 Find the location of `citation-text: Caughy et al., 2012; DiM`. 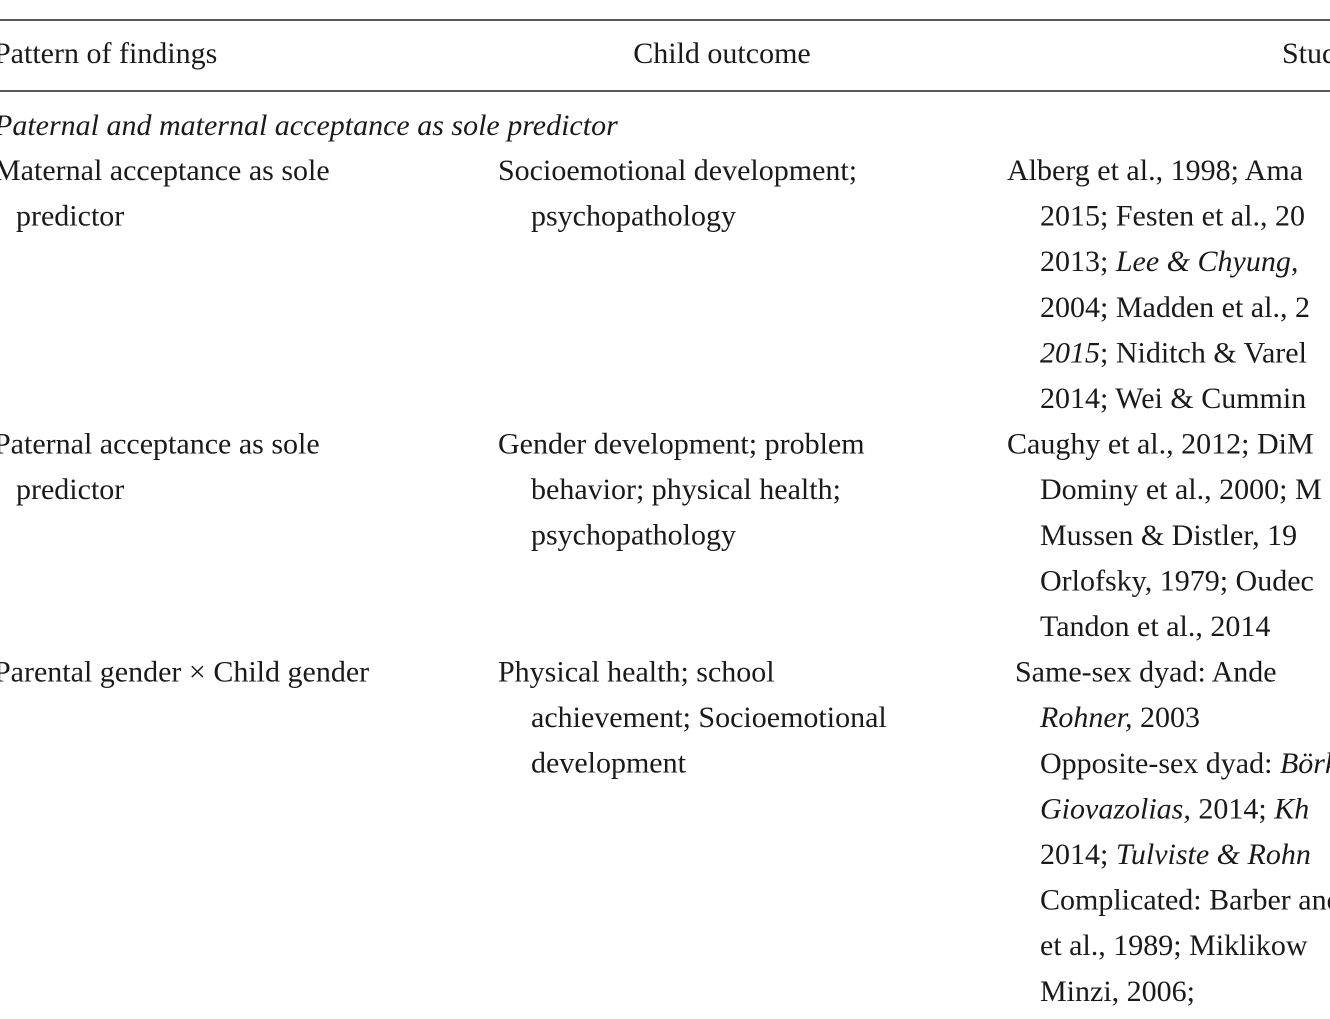

citation-text: Caughy et al., 2012; DiM is located at coordinates (1160, 443).